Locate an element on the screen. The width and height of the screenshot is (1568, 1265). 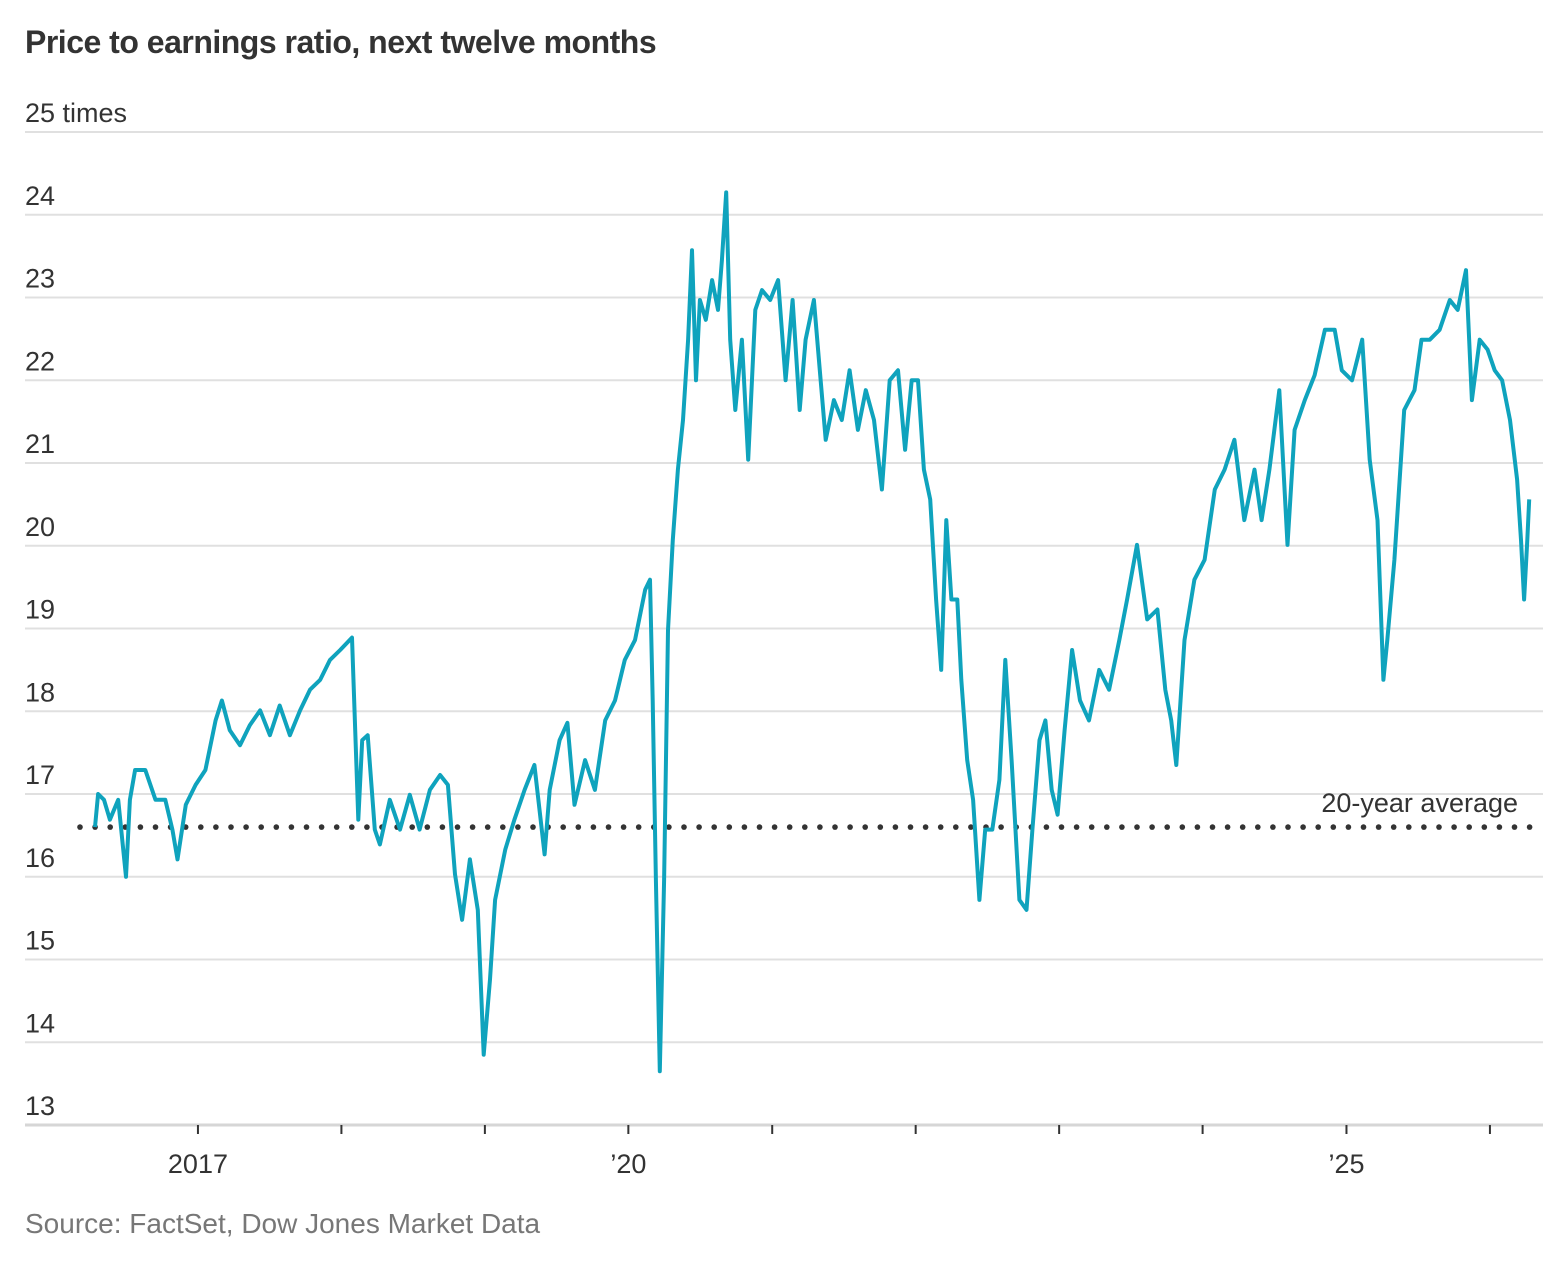
y-tick-label: 19 is located at coordinates (40, 610).